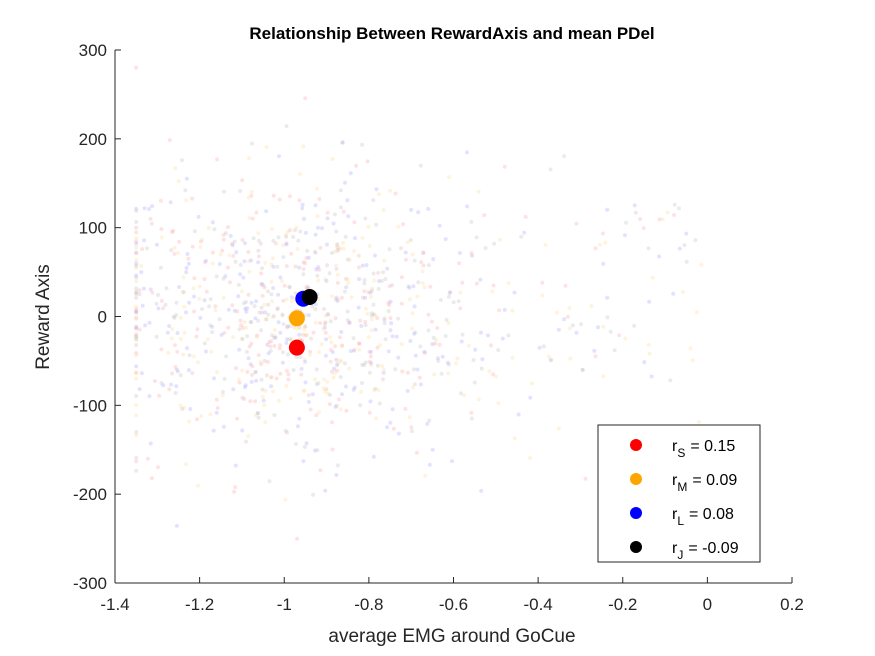 The height and width of the screenshot is (656, 875). What do you see at coordinates (93, 50) in the screenshot?
I see `y-tick-label: 300` at bounding box center [93, 50].